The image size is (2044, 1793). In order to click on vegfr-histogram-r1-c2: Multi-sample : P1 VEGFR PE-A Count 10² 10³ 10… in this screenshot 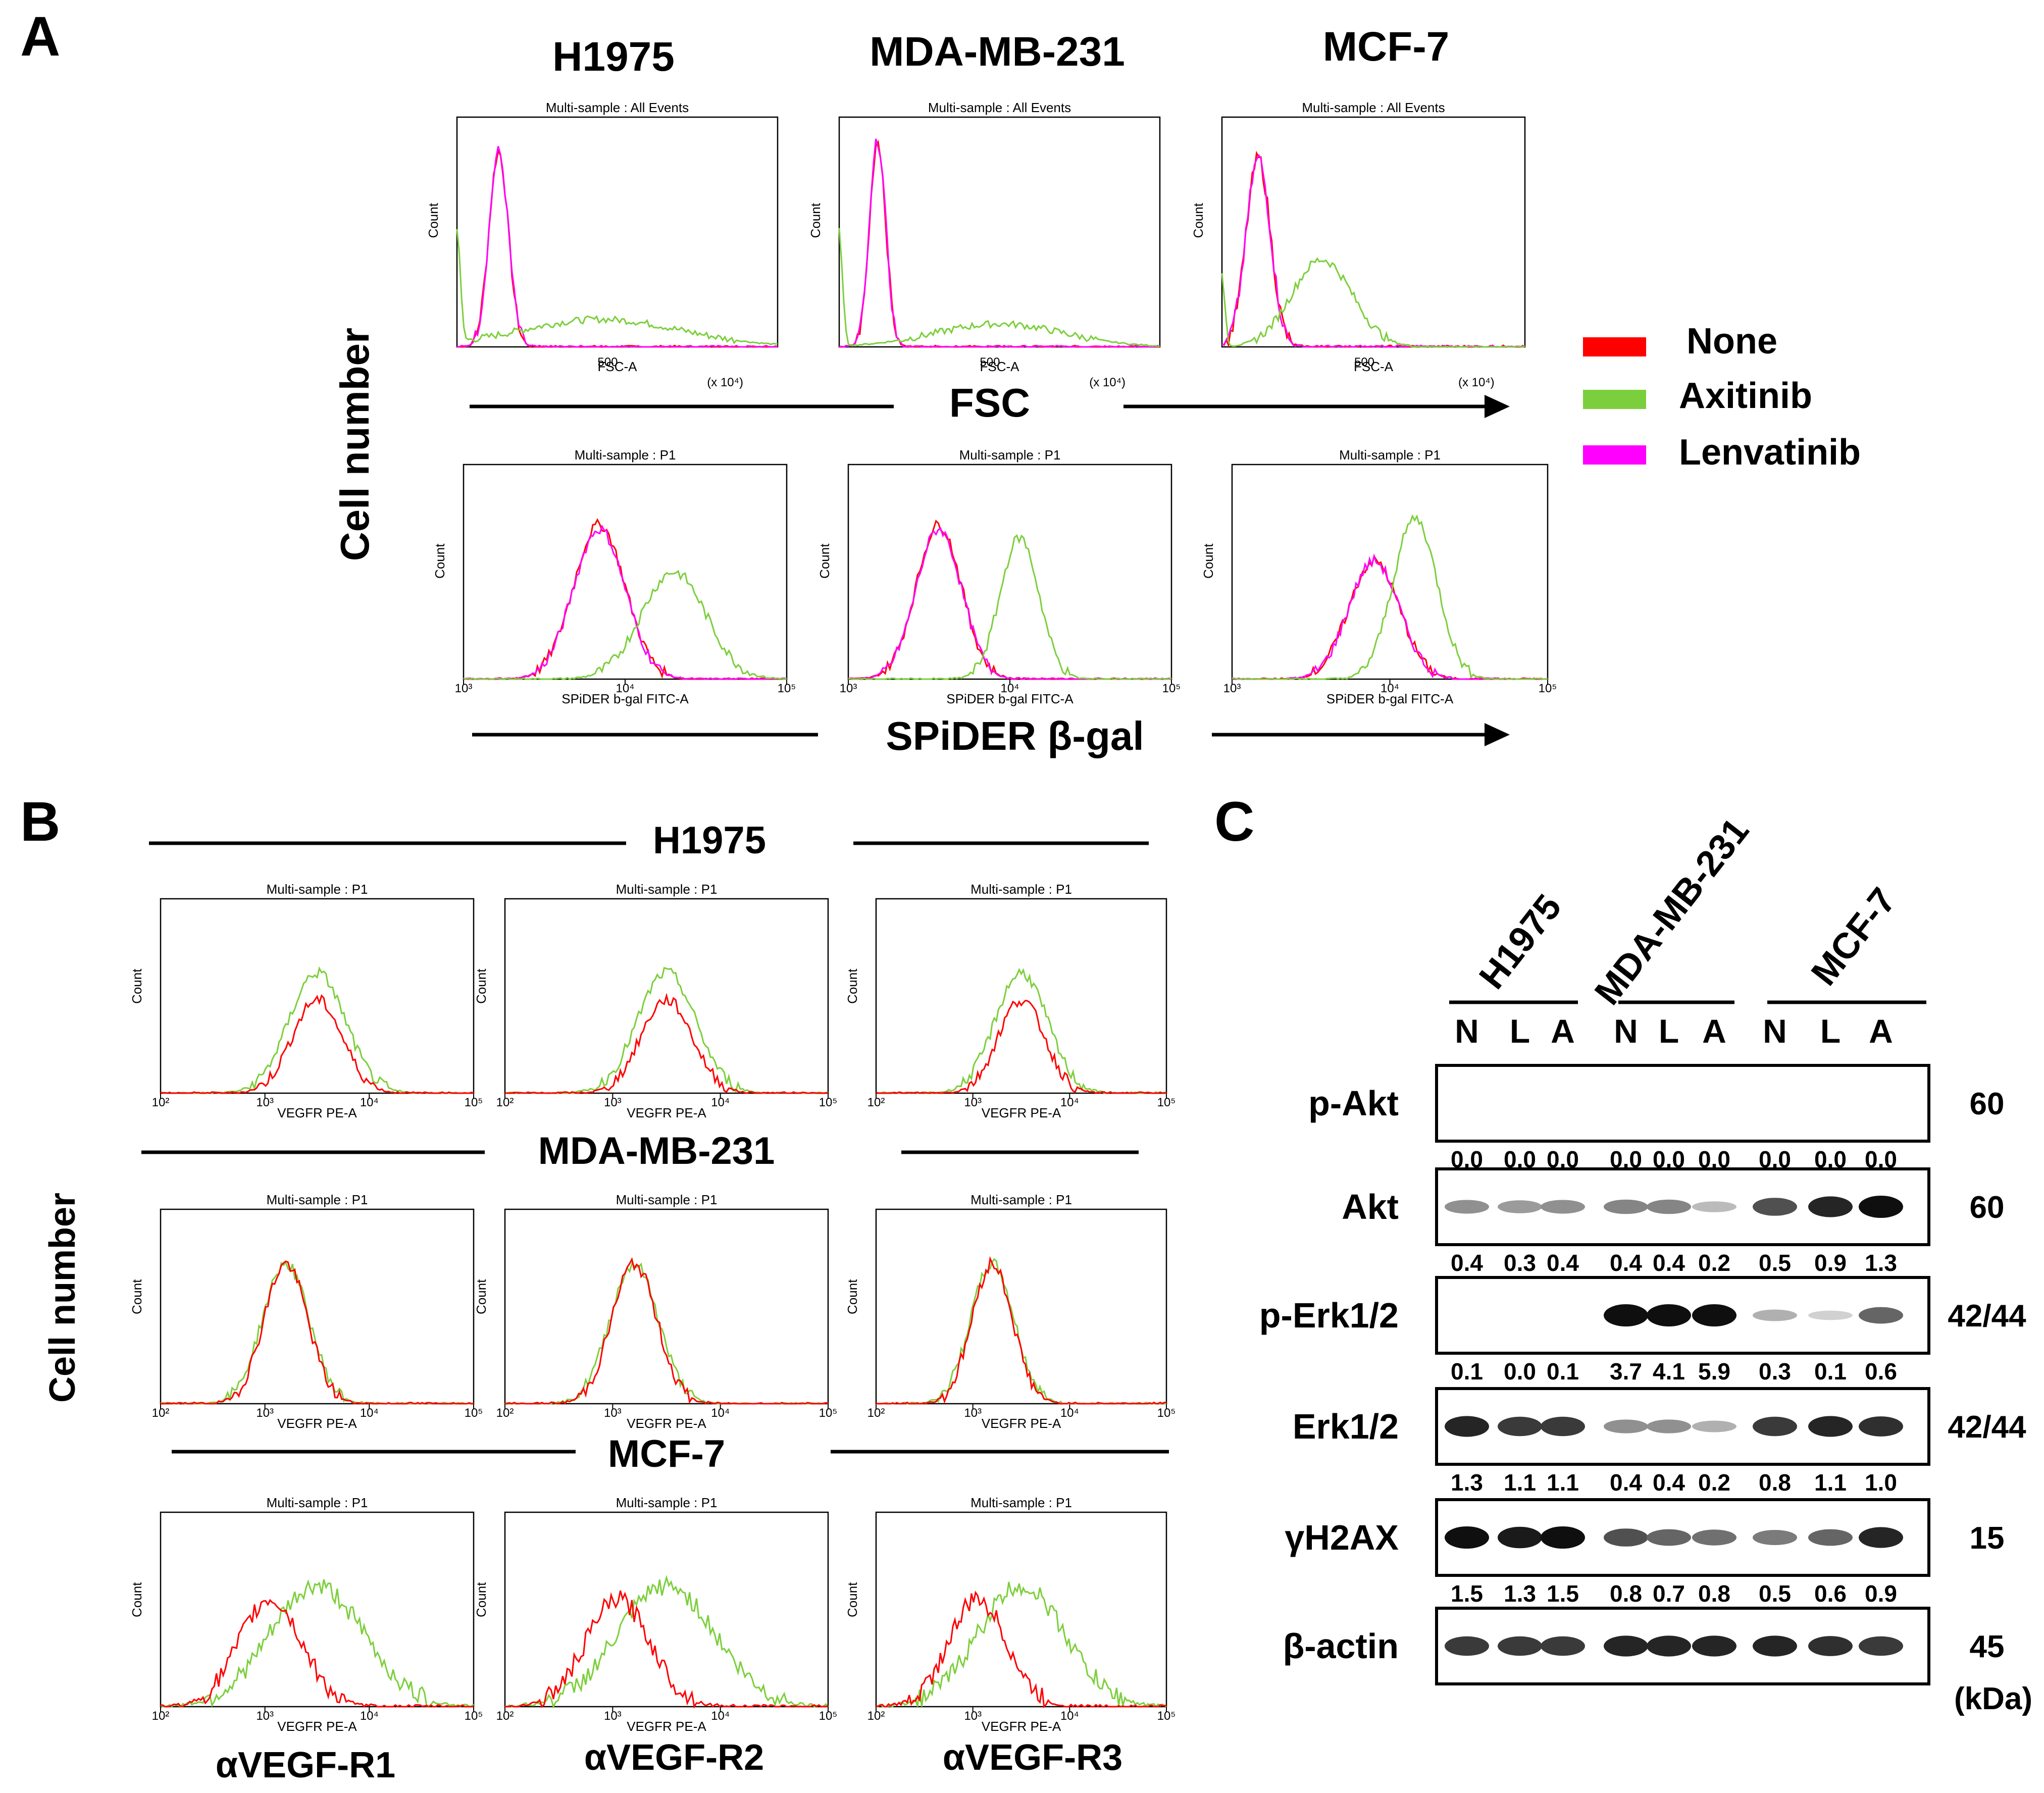, I will do `click(655, 1001)`.